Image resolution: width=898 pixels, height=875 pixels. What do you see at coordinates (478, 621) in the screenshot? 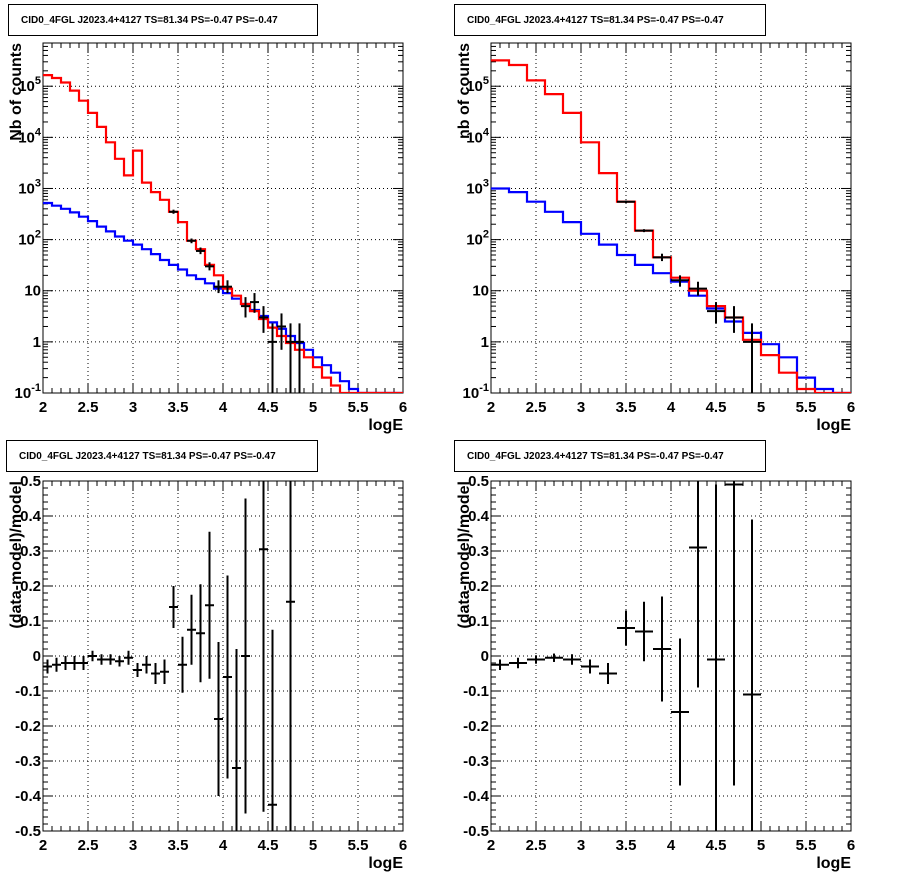
I see `y-tick-label: 0.1` at bounding box center [478, 621].